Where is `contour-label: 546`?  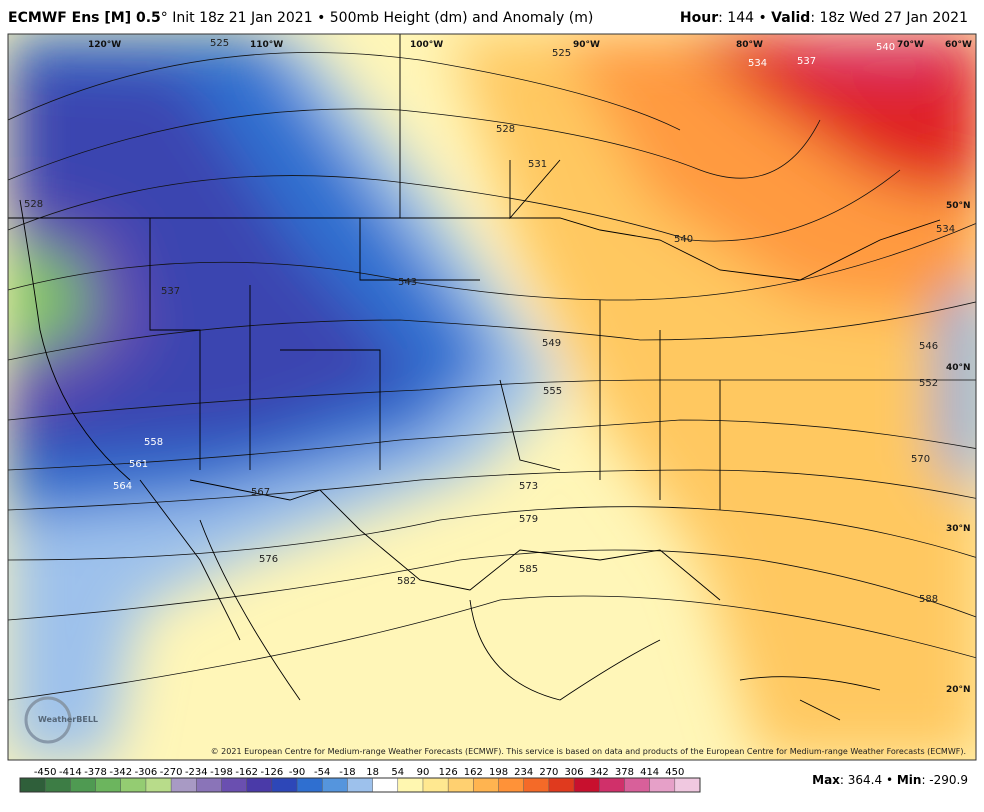 contour-label: 546 is located at coordinates (928, 346).